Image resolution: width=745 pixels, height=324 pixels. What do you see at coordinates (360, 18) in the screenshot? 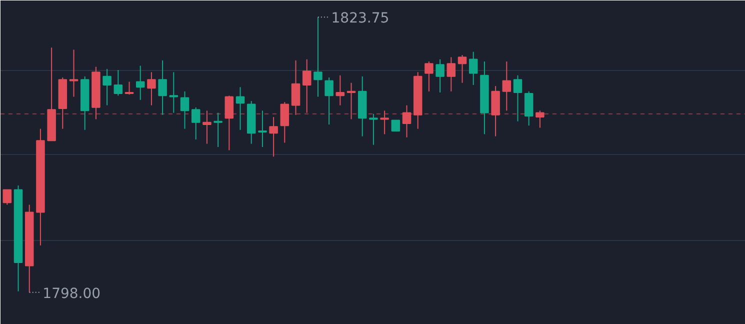
I see `annotation: 1823.75` at bounding box center [360, 18].